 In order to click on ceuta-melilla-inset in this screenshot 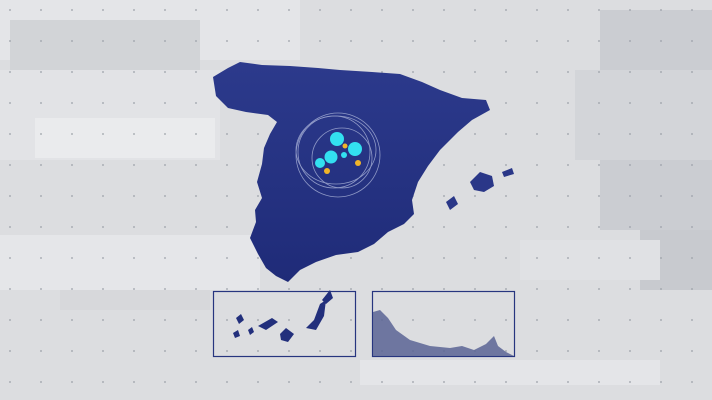, I will do `click(443, 324)`.